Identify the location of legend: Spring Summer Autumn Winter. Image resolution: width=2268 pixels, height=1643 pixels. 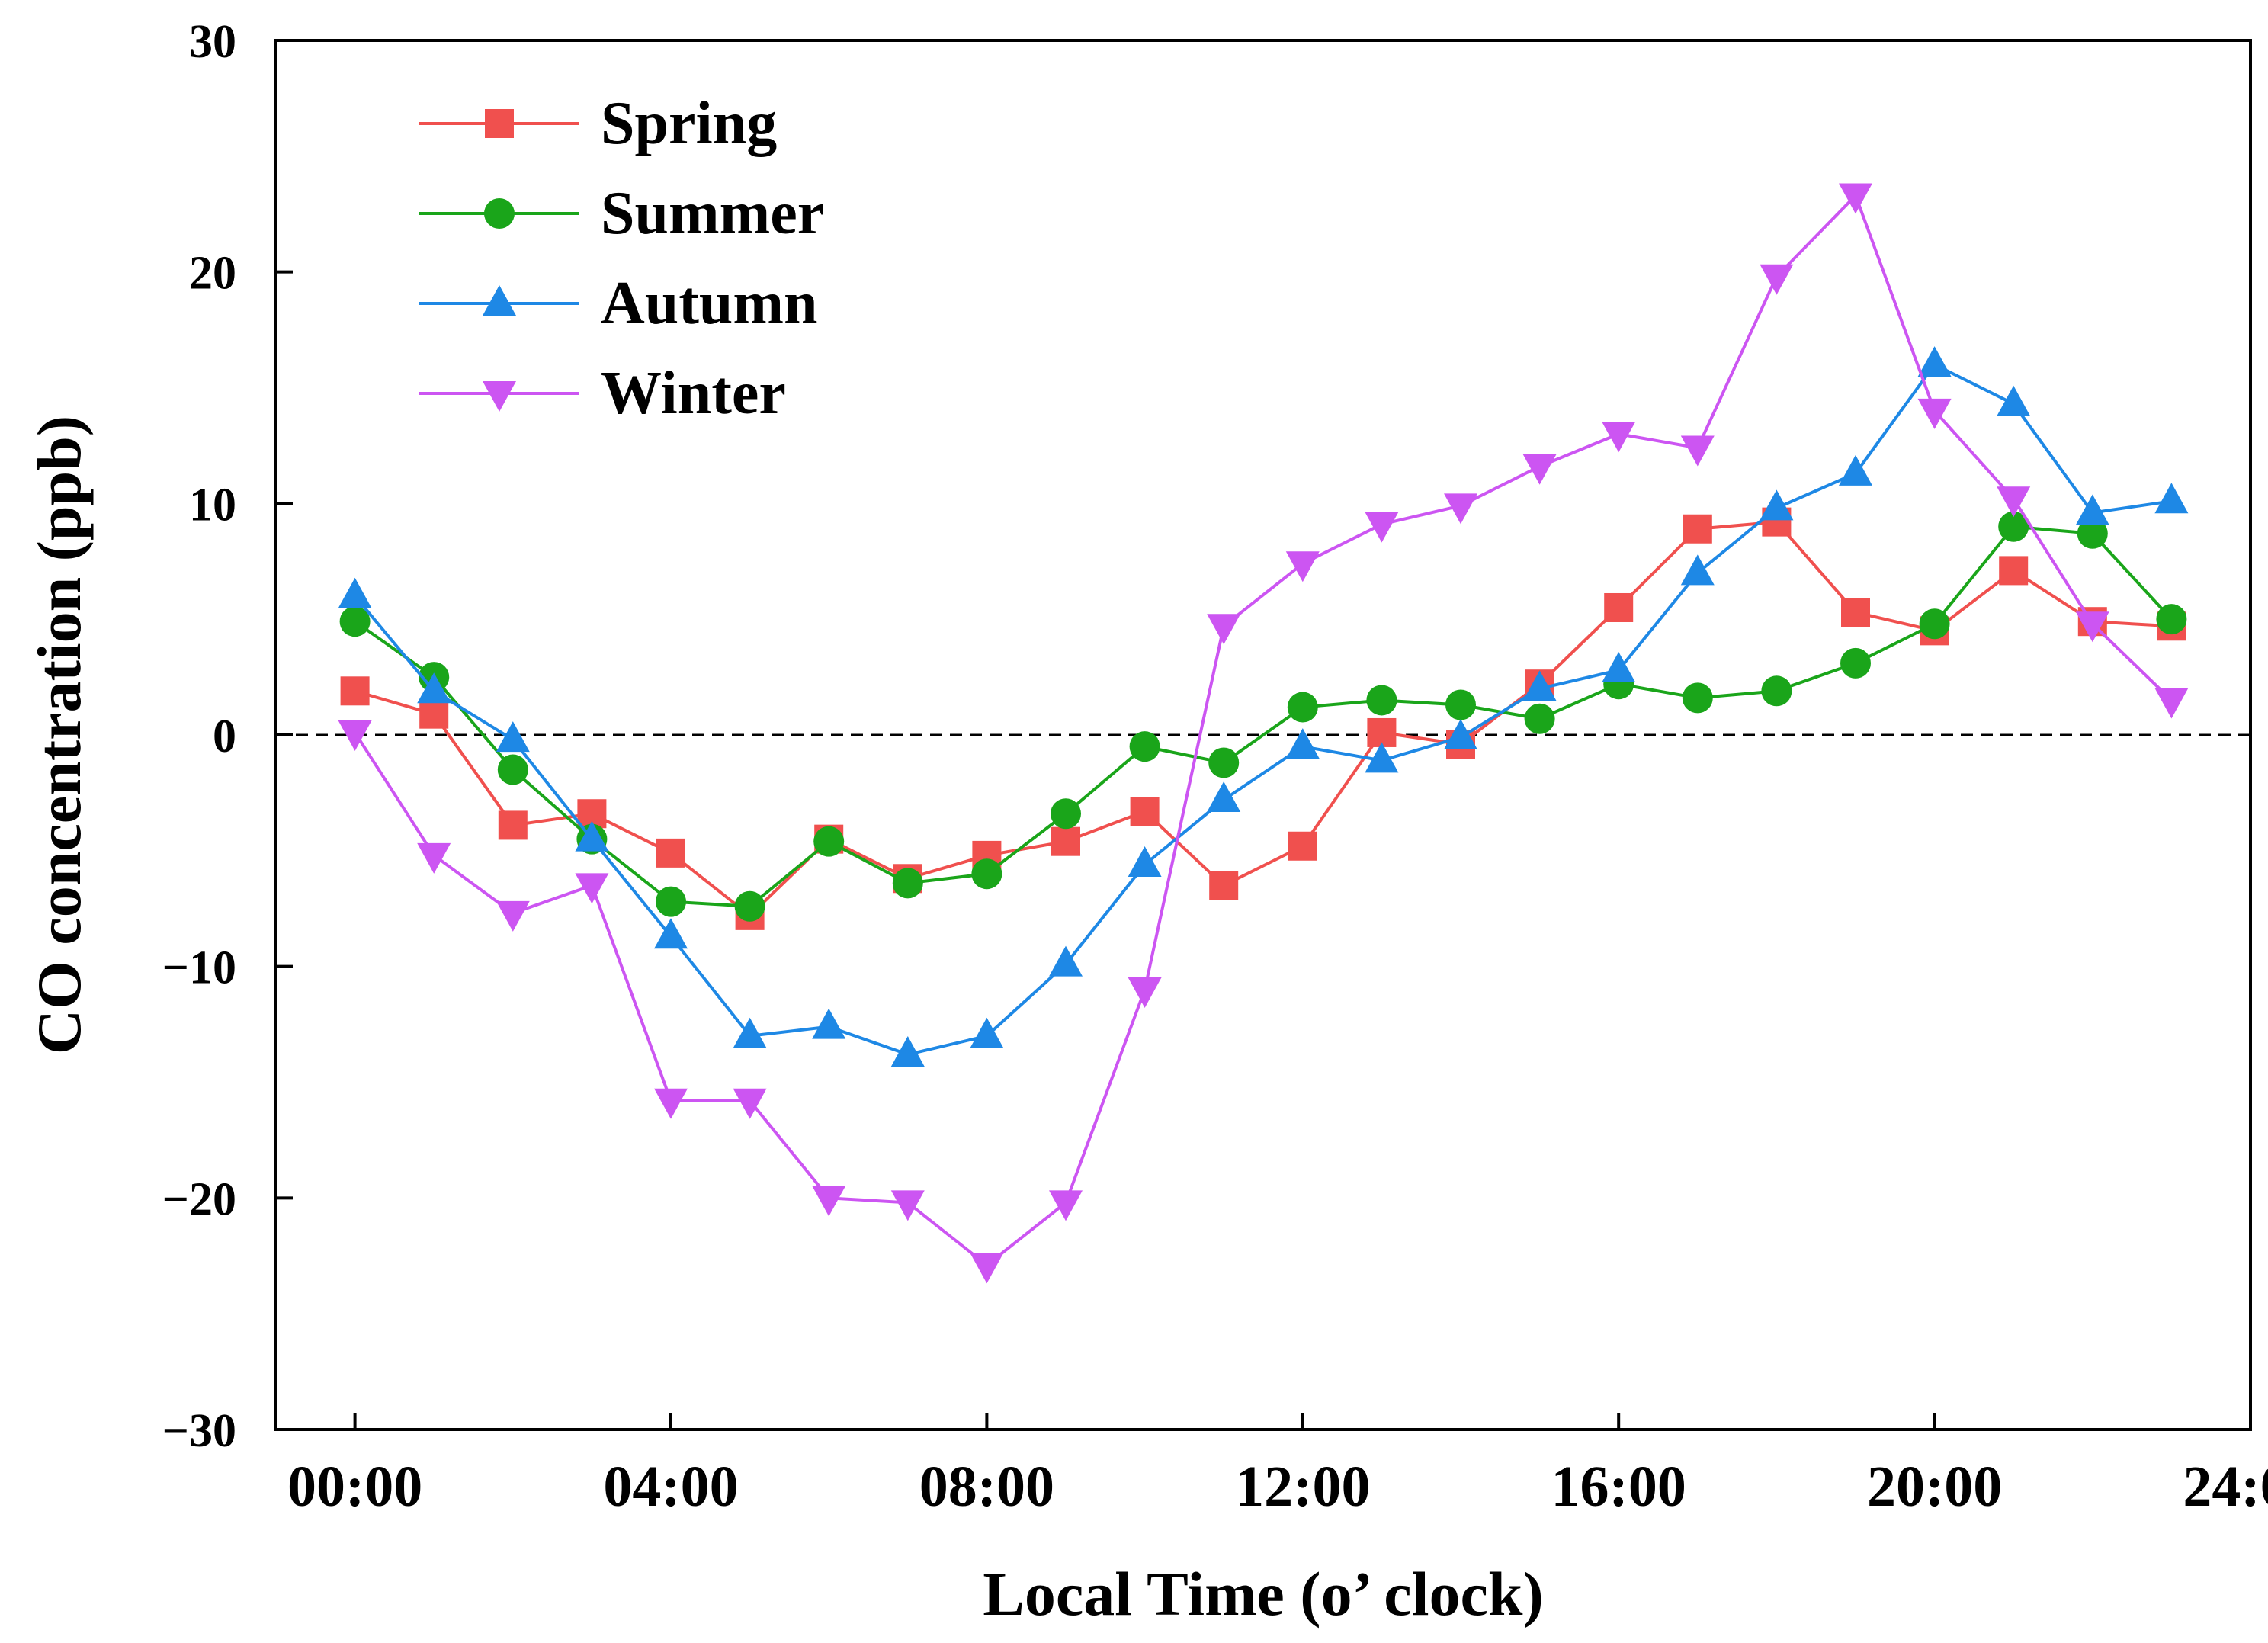
(621, 258).